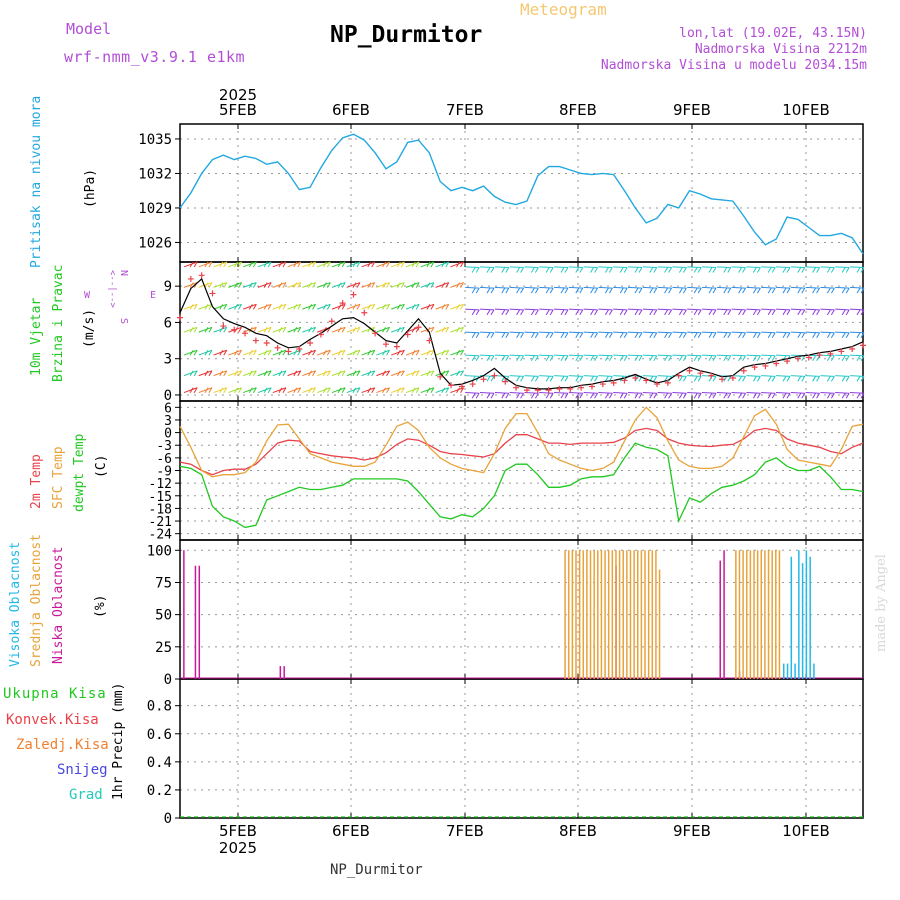 This screenshot has height=900, width=900. Describe the element at coordinates (733, 65) in the screenshot. I see `model-elevation-label: Nadmorska Visina u modelu 2034.15m` at that location.